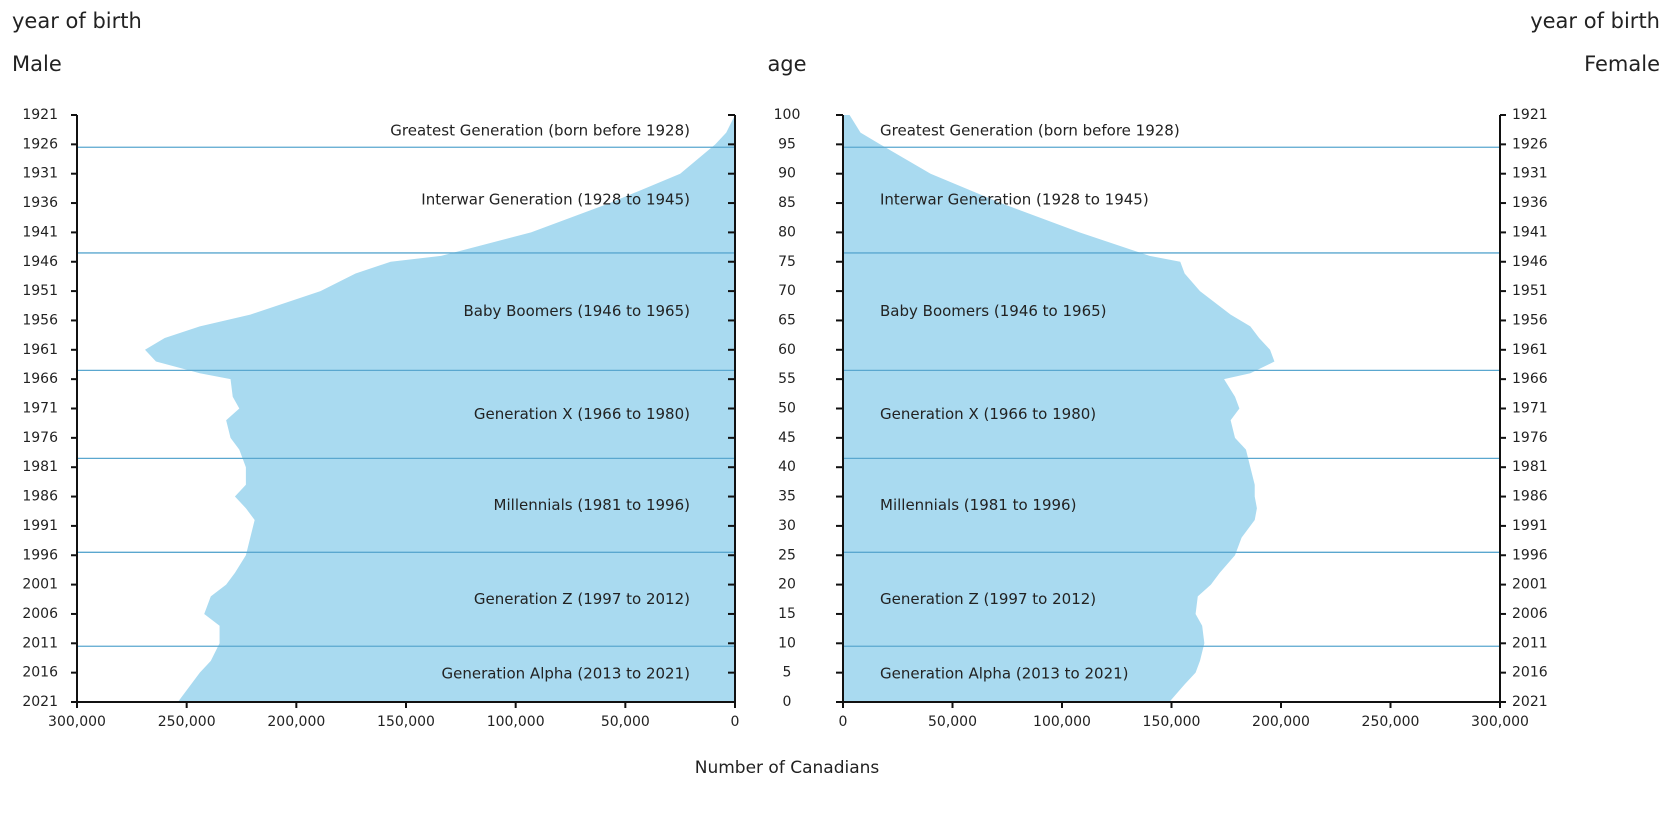 The image size is (1673, 828). What do you see at coordinates (787, 232) in the screenshot?
I see `age-tick-label: 80` at bounding box center [787, 232].